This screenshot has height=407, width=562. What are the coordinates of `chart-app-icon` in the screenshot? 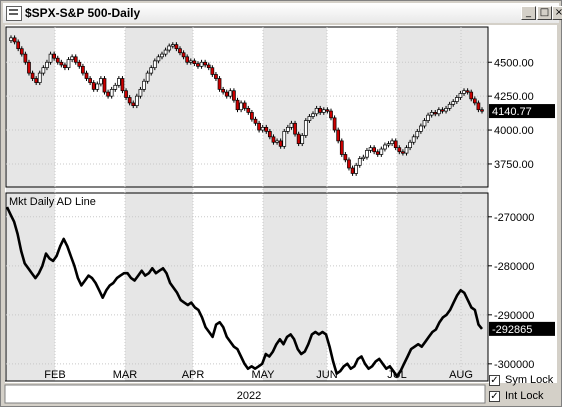 It's located at (14, 13).